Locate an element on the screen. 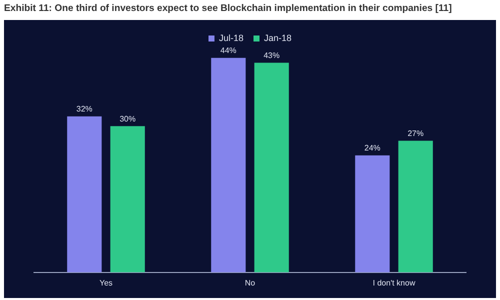  data-label: 30% is located at coordinates (128, 119).